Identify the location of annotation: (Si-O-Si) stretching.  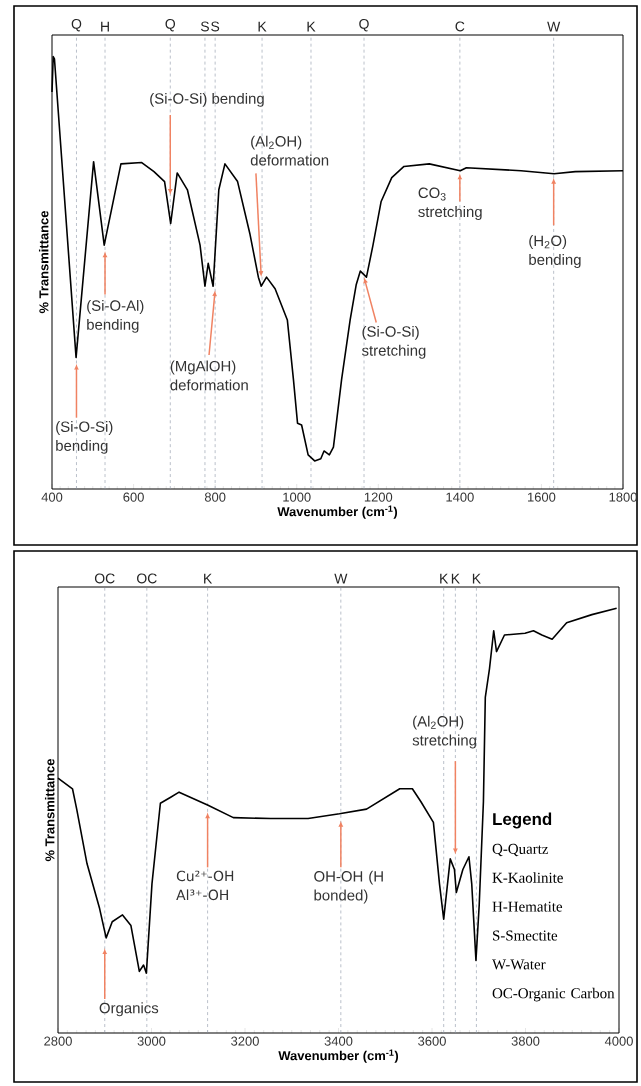
(393, 342).